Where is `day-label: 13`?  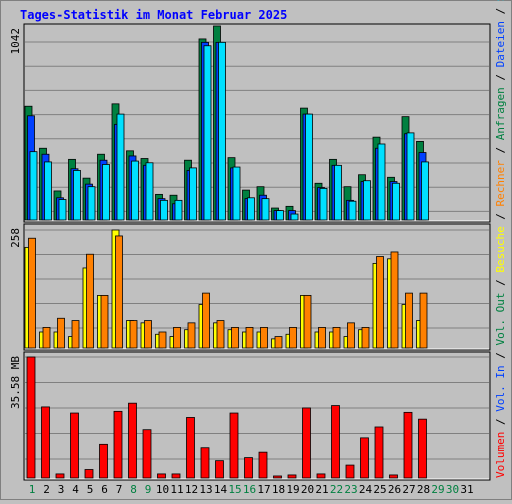 day-label: 13 is located at coordinates (205, 489).